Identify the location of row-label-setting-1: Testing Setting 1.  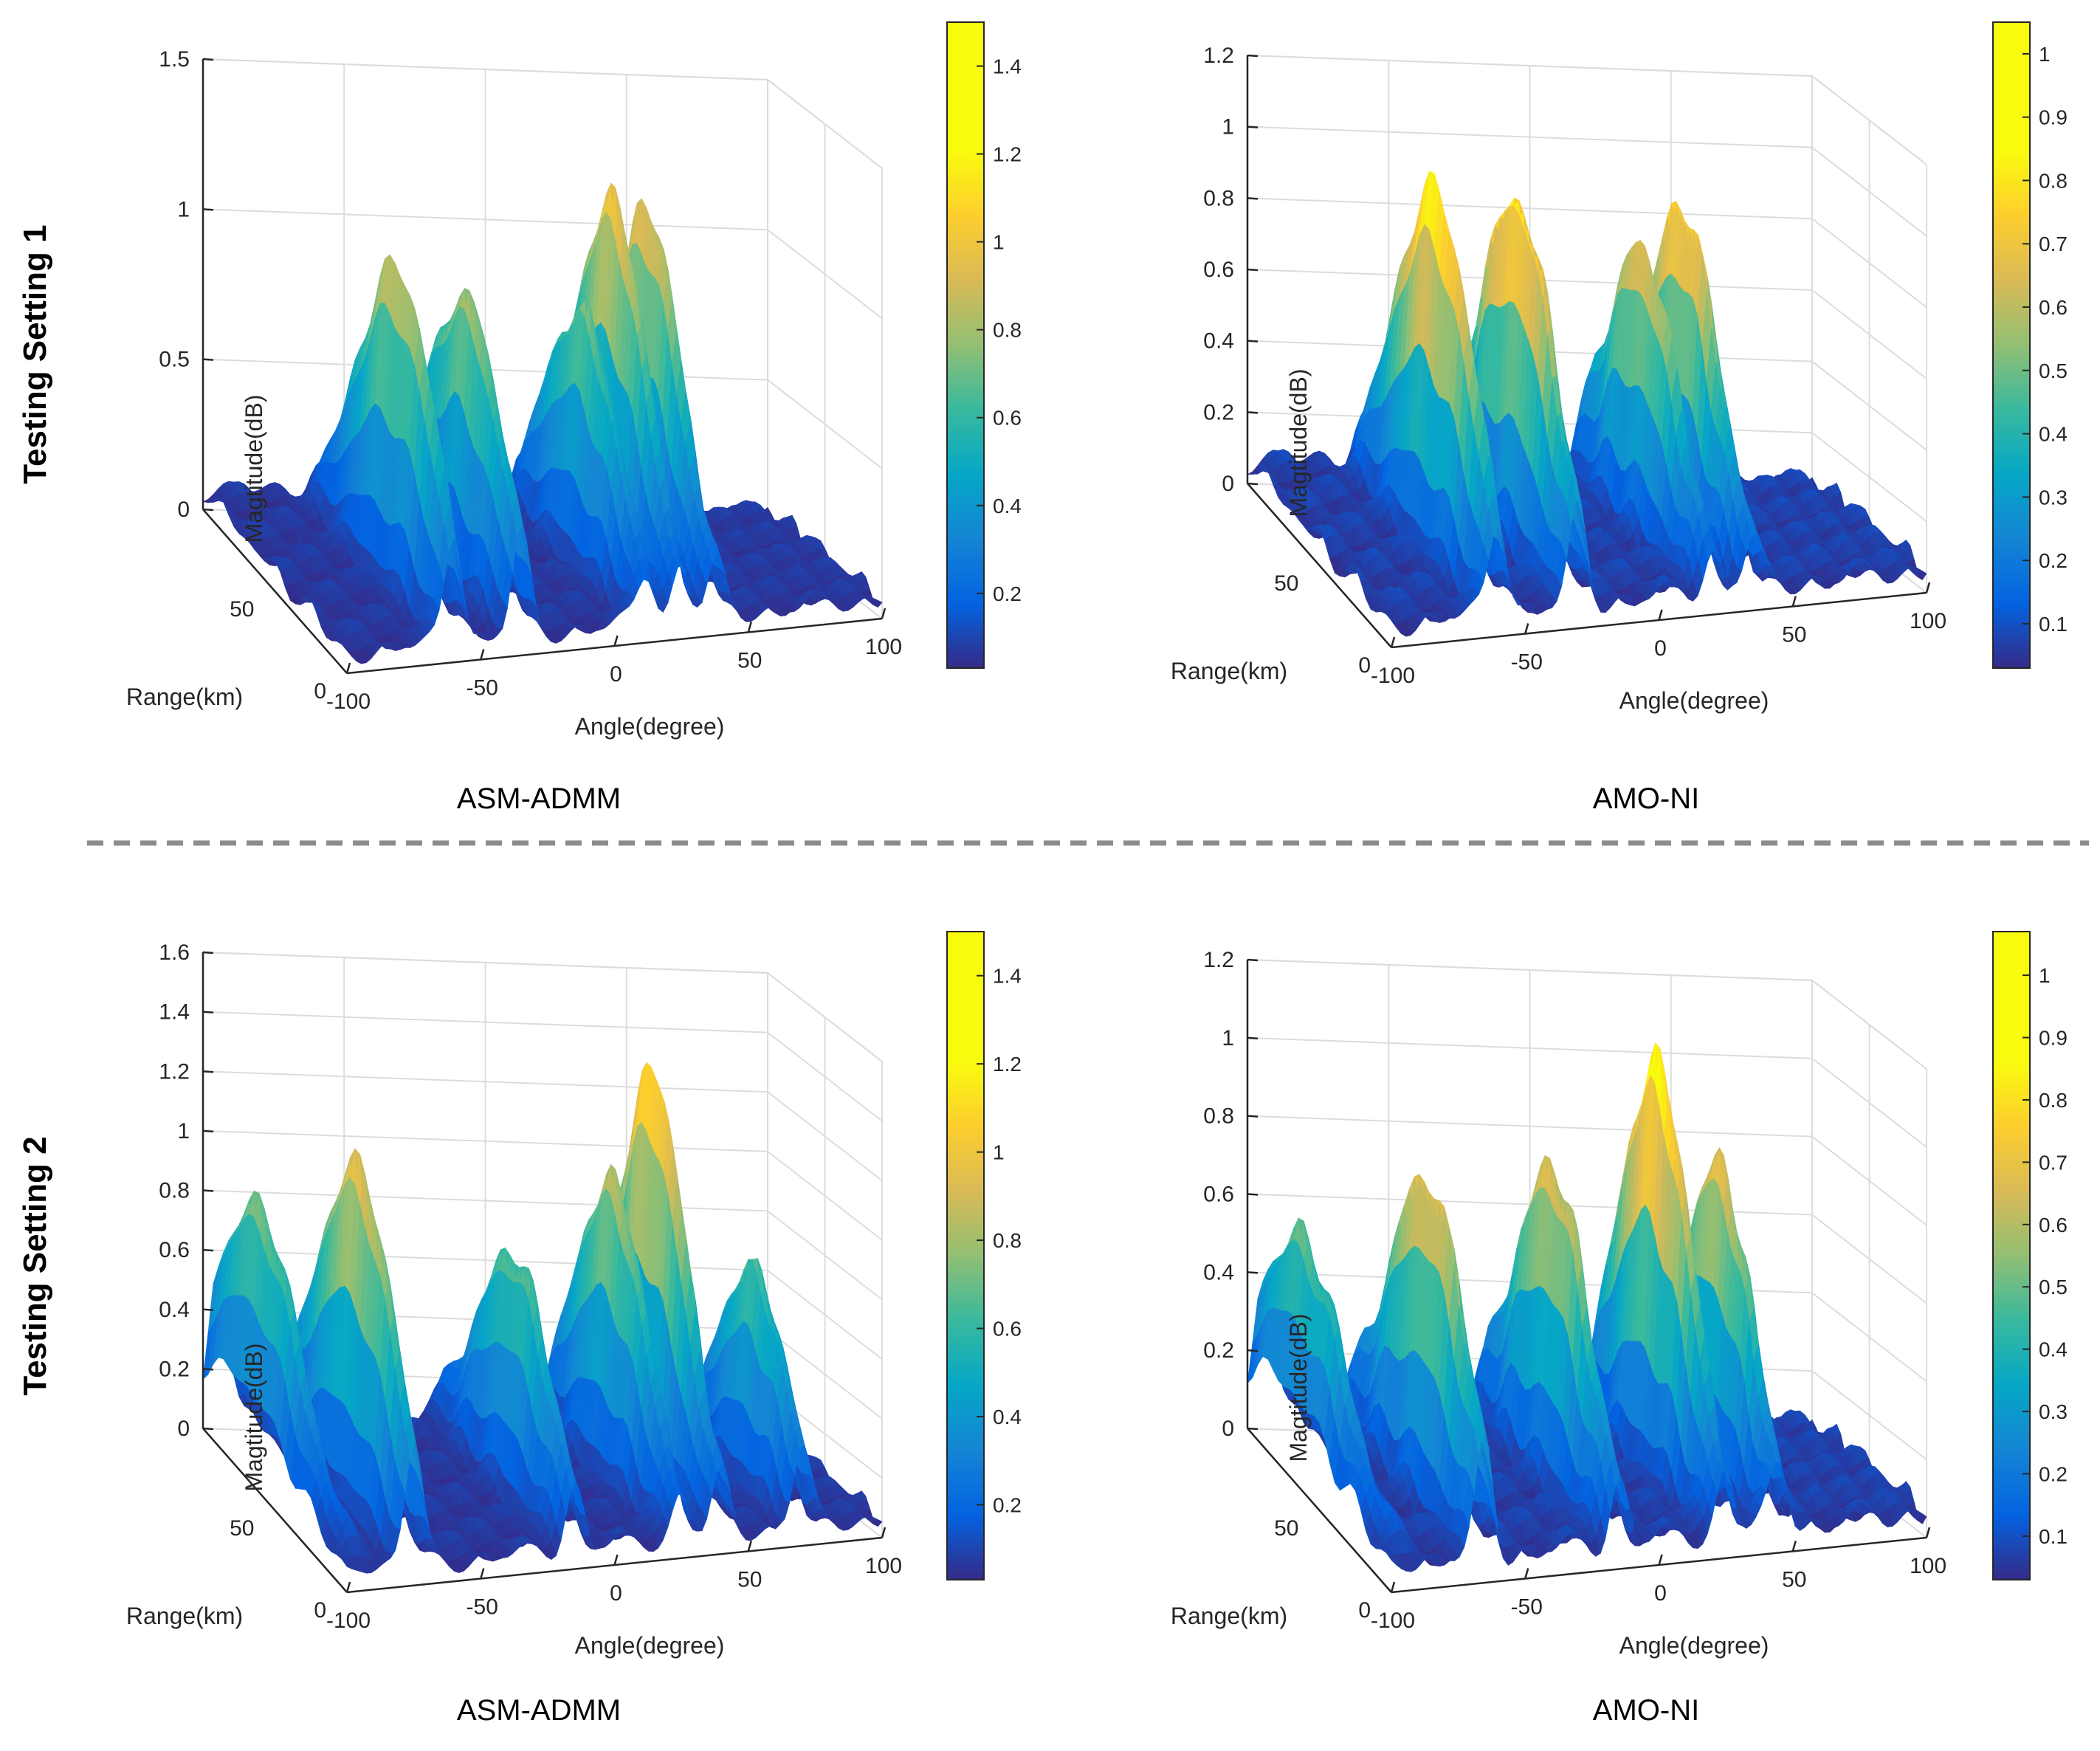
(35, 354).